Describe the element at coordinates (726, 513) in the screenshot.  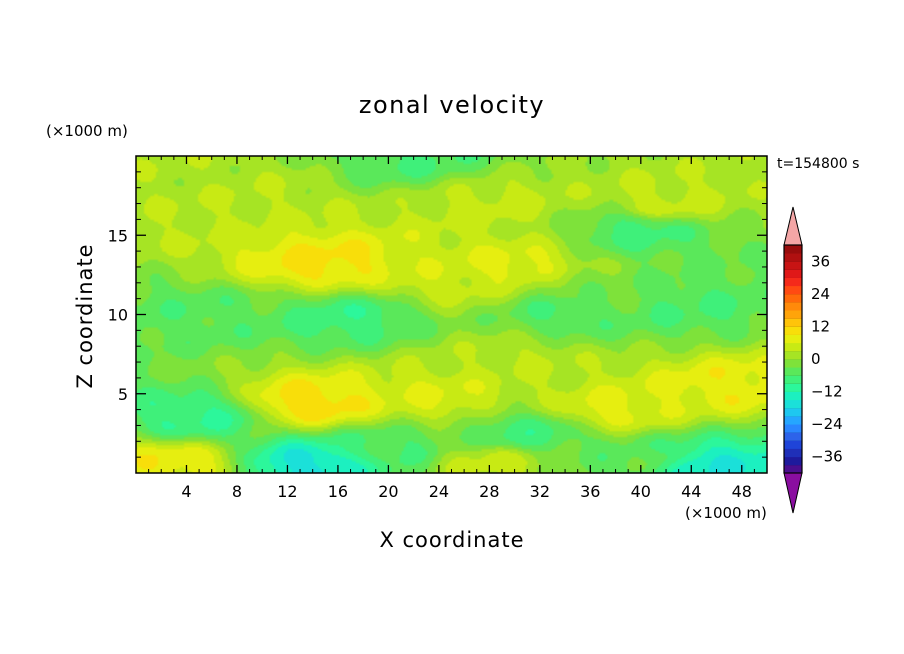
I see `x-units-label: (×1000 m)` at that location.